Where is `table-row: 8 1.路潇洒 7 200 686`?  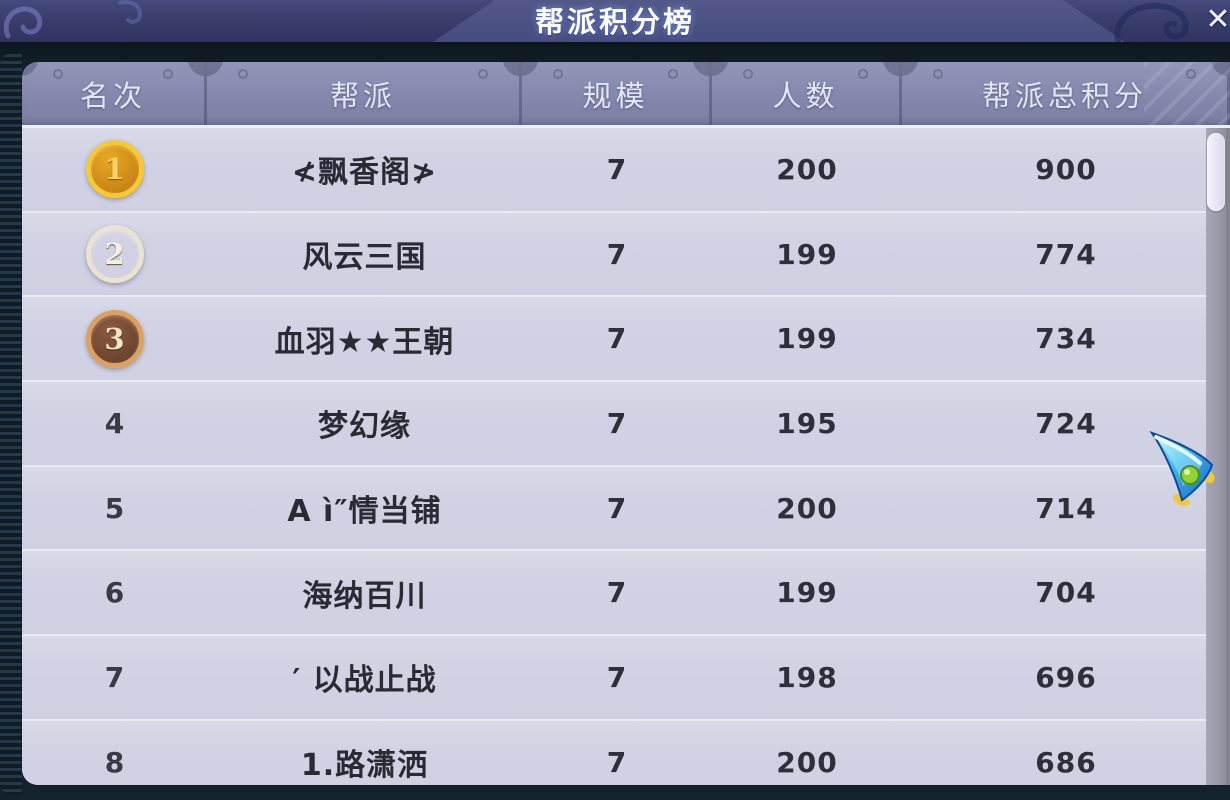 table-row: 8 1.路潇洒 7 200 686 is located at coordinates (626, 752).